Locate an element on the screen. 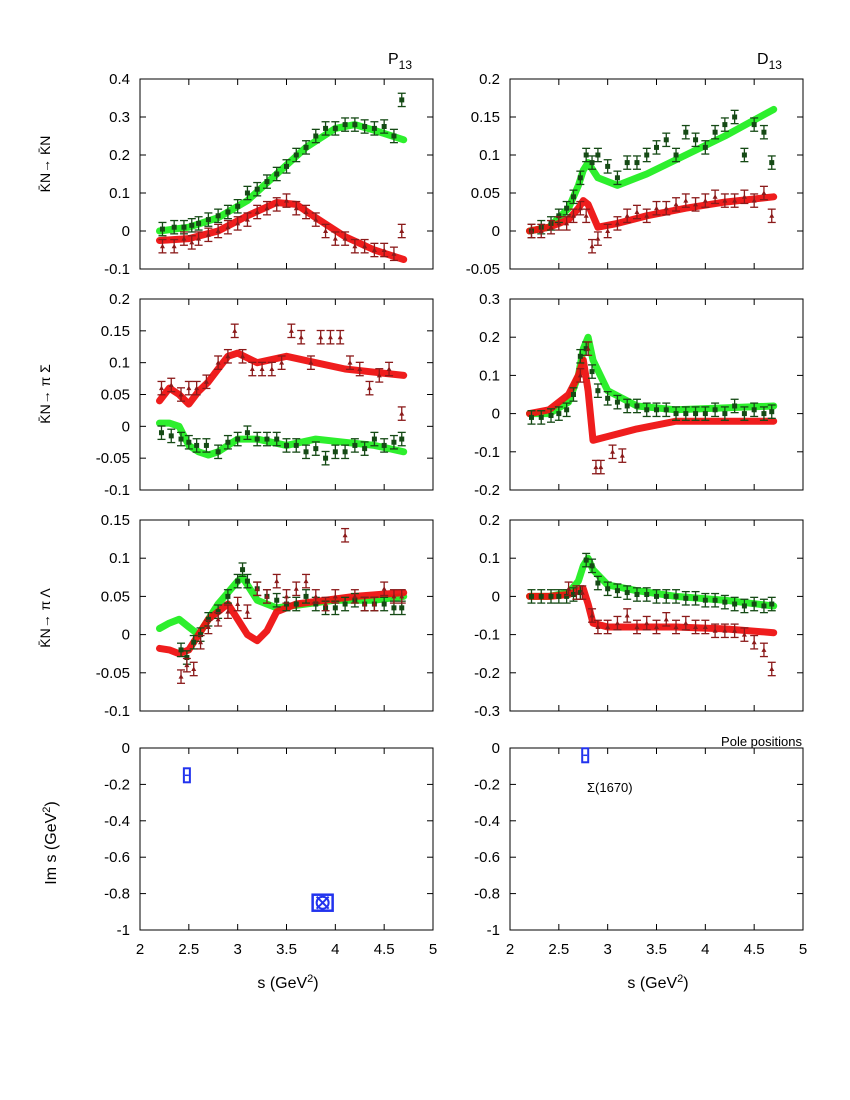 The width and height of the screenshot is (850, 1100). col-title-d13: D13 is located at coordinates (769, 61).